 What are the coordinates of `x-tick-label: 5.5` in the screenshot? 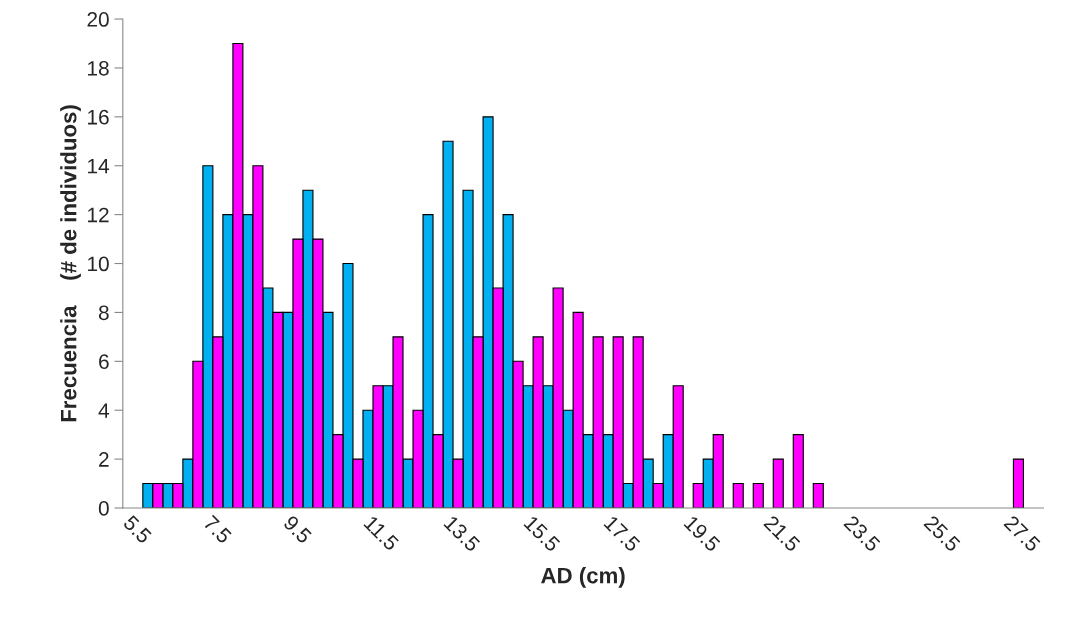 It's located at (137, 529).